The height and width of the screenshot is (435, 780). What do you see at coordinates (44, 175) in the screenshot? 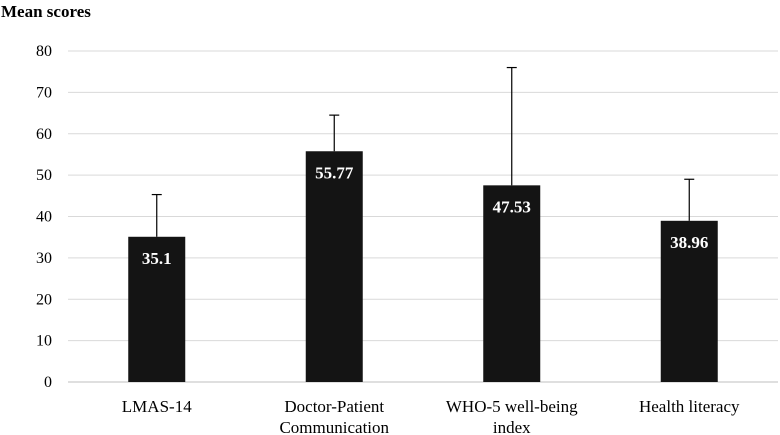
I see `y-tick-label: 50` at bounding box center [44, 175].